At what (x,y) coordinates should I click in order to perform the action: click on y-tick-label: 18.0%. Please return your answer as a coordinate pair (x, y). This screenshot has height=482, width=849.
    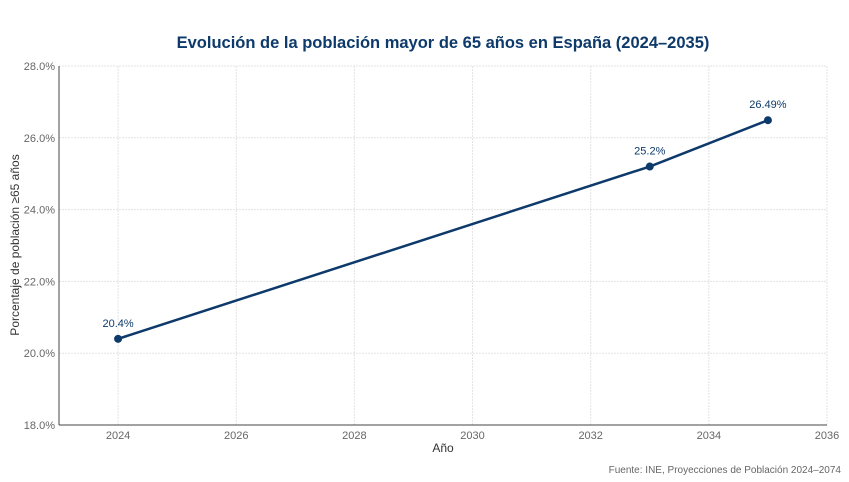
    Looking at the image, I should click on (39, 426).